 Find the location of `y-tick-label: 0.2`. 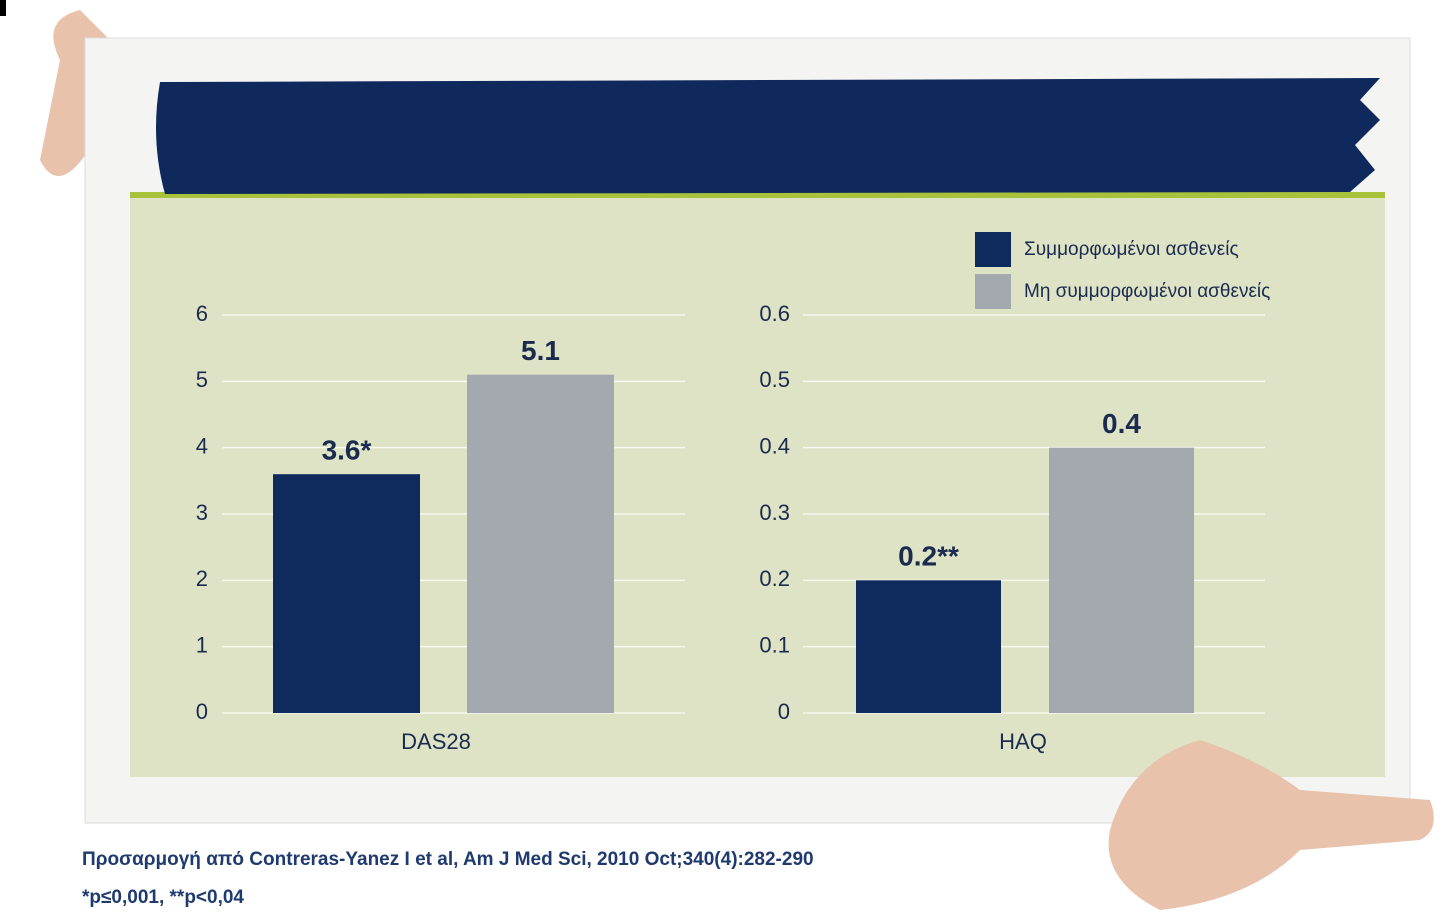

y-tick-label: 0.2 is located at coordinates (774, 578).